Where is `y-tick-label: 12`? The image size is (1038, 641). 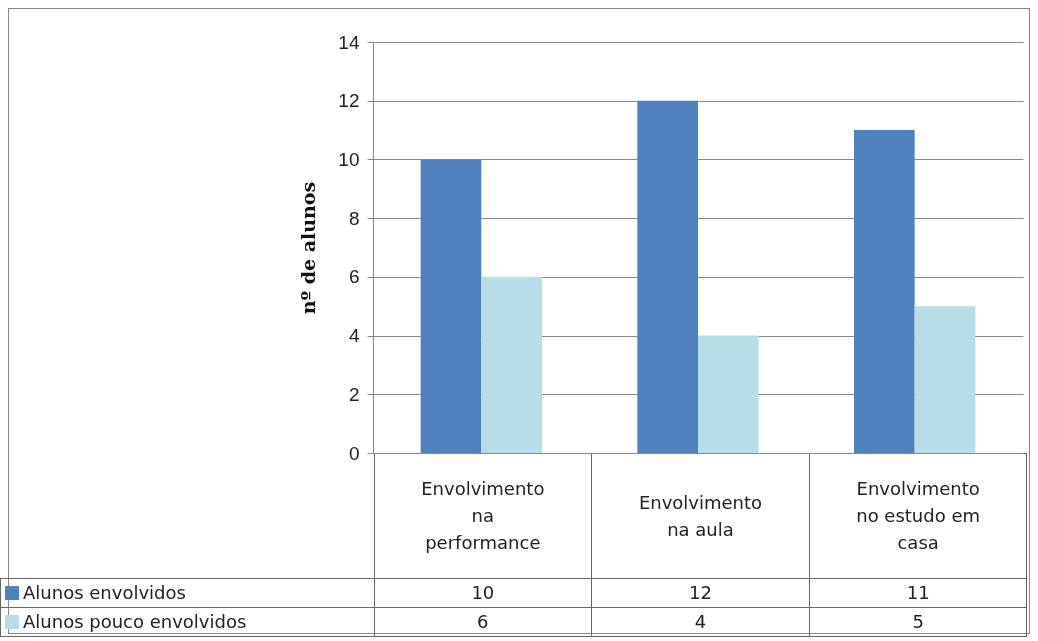
y-tick-label: 12 is located at coordinates (349, 101).